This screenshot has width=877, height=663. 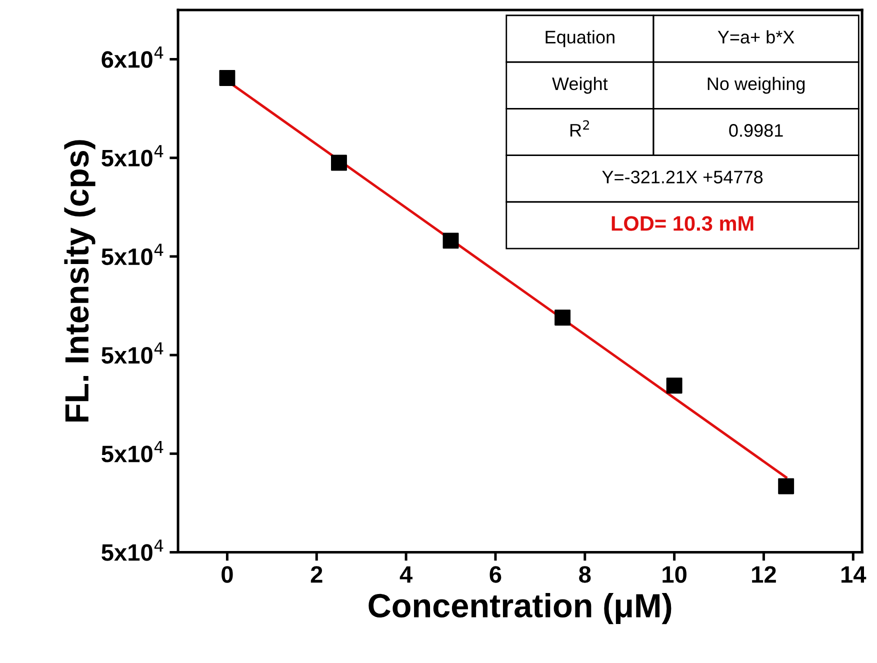 I want to click on x-tick-label: 0, so click(x=227, y=574).